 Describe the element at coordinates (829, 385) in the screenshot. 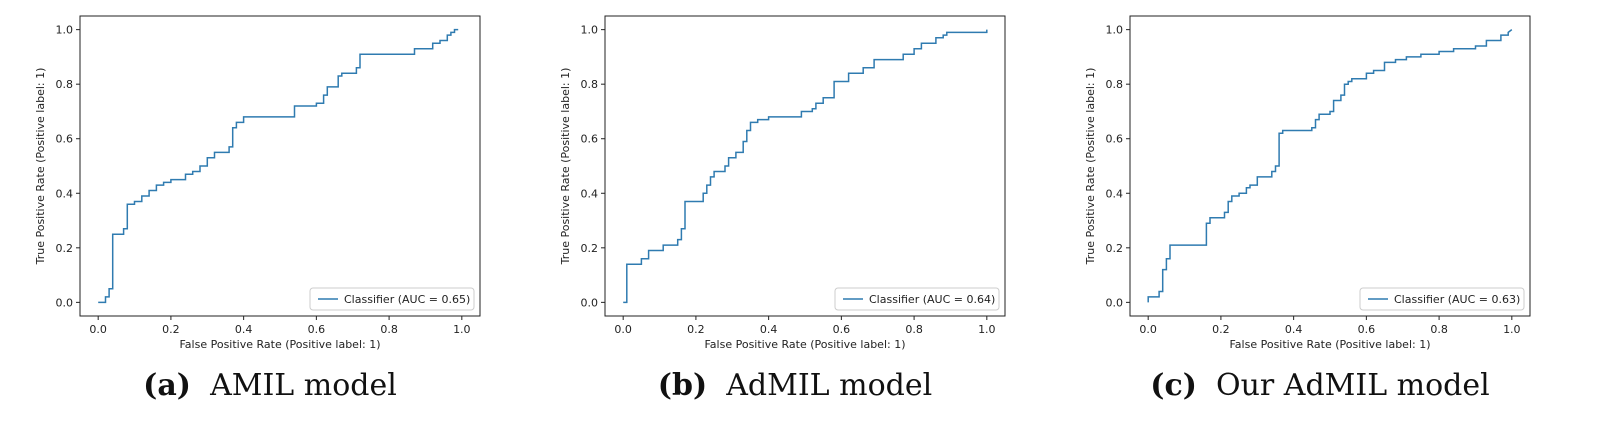

I see `caption-text: AdMIL model` at that location.